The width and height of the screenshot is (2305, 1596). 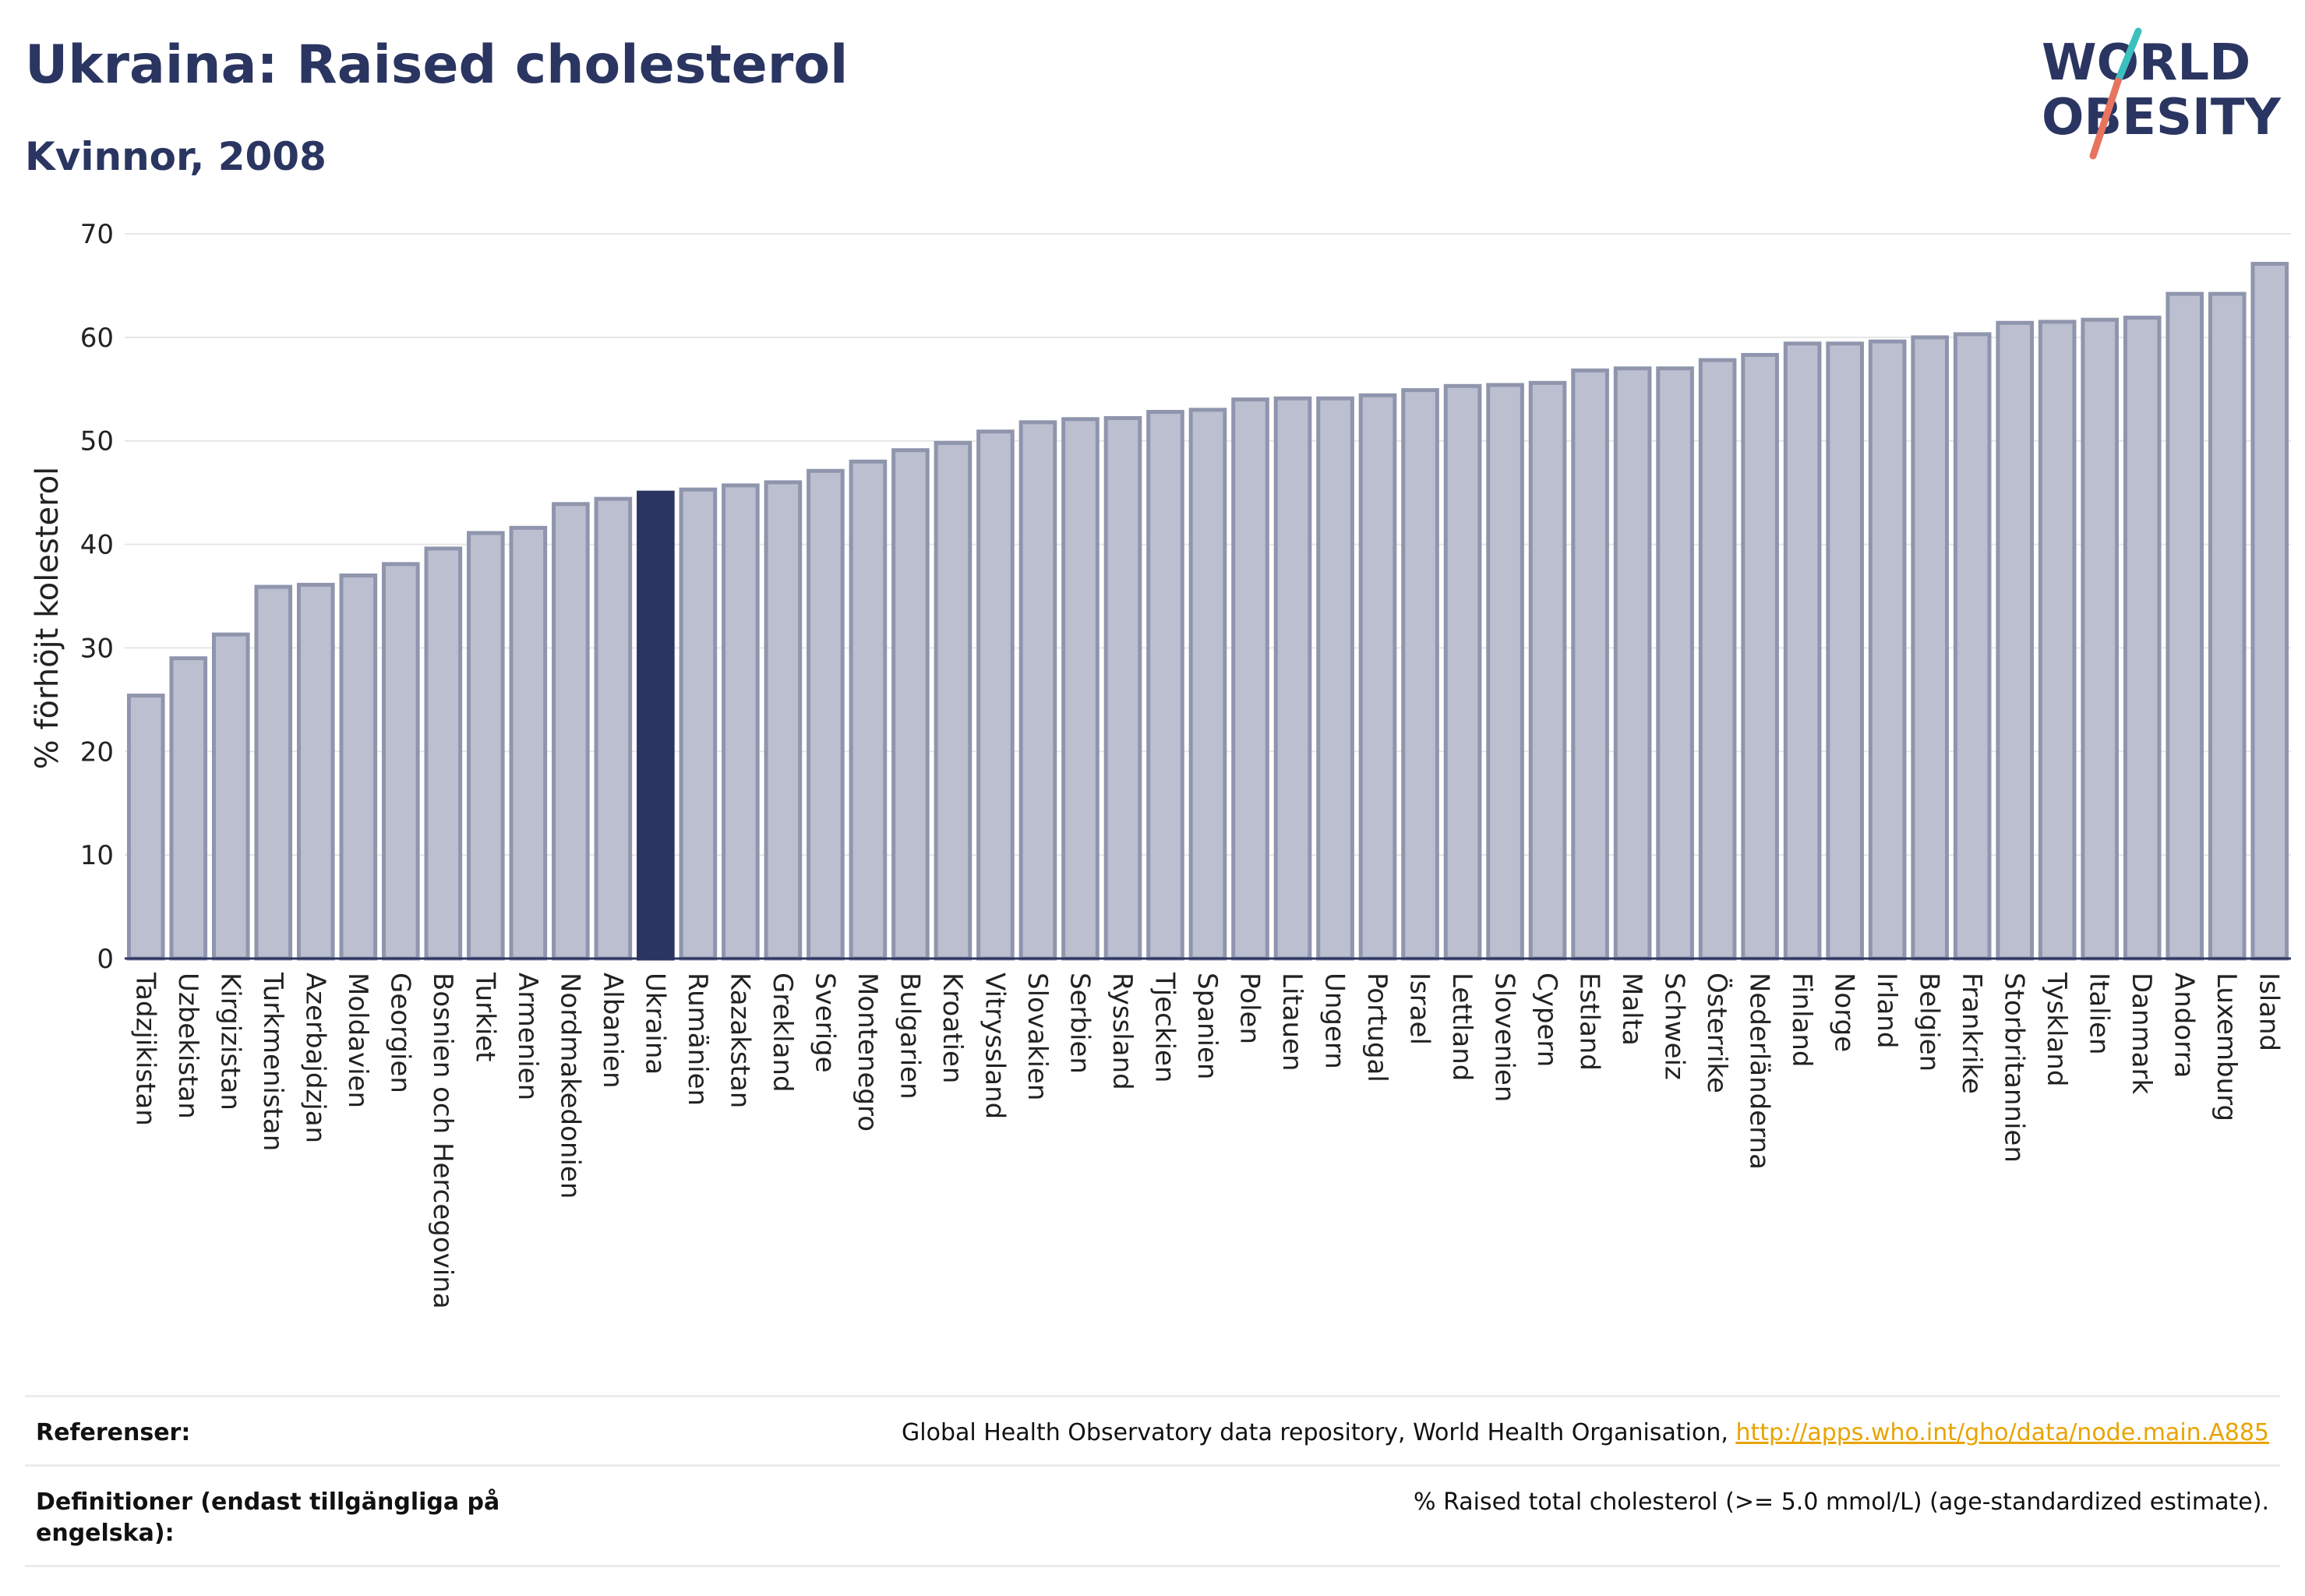 I want to click on page-subtitle: Kvinnor, 2008, so click(x=176, y=156).